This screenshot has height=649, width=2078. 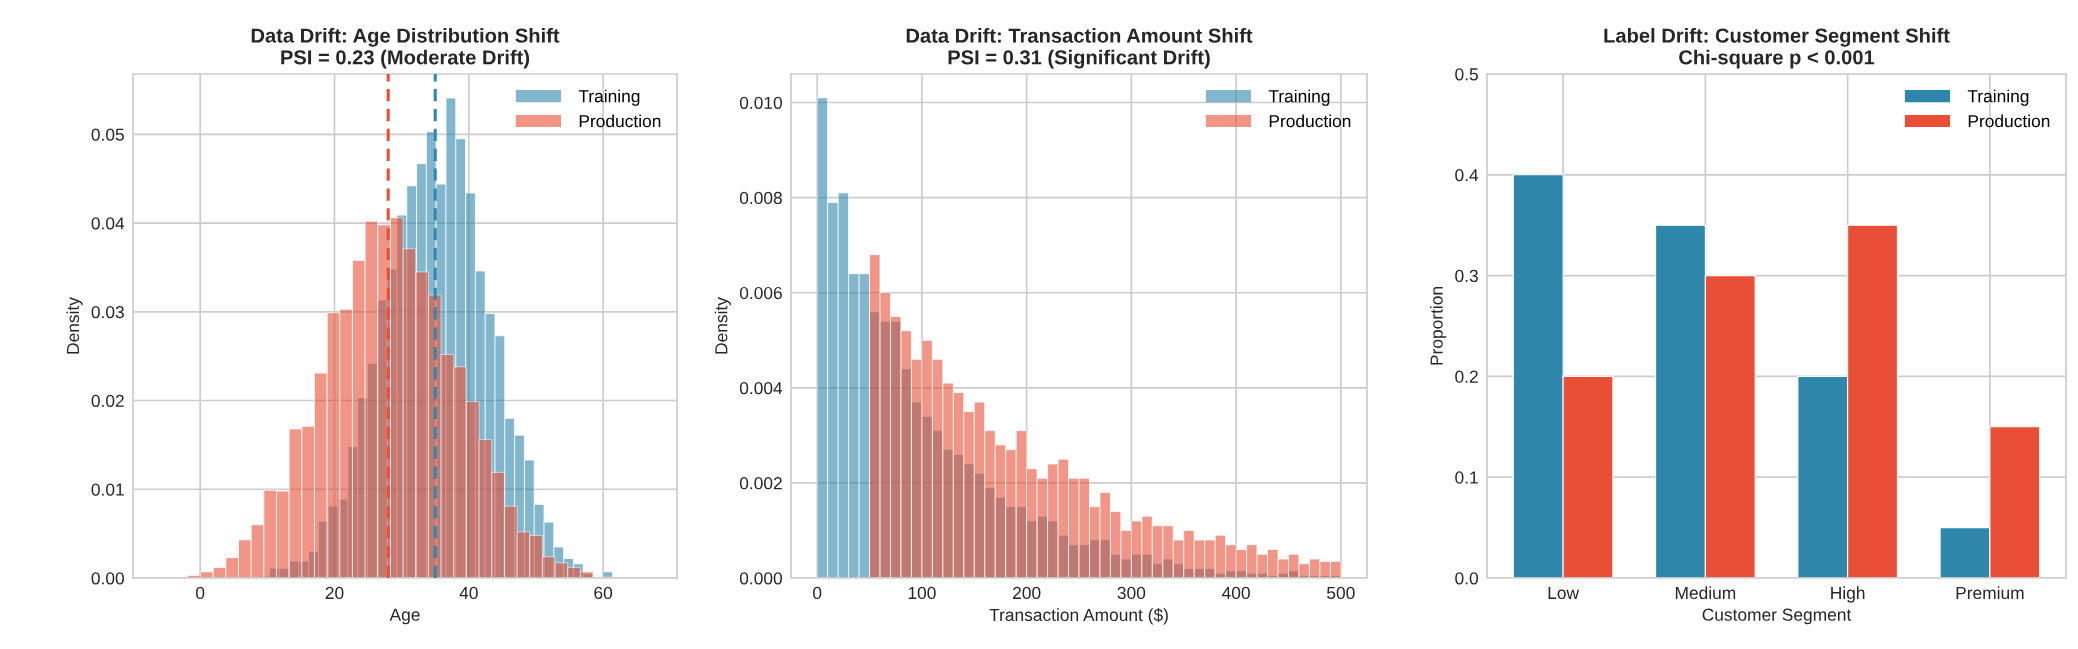 I want to click on x-tick-label: High, so click(x=1848, y=594).